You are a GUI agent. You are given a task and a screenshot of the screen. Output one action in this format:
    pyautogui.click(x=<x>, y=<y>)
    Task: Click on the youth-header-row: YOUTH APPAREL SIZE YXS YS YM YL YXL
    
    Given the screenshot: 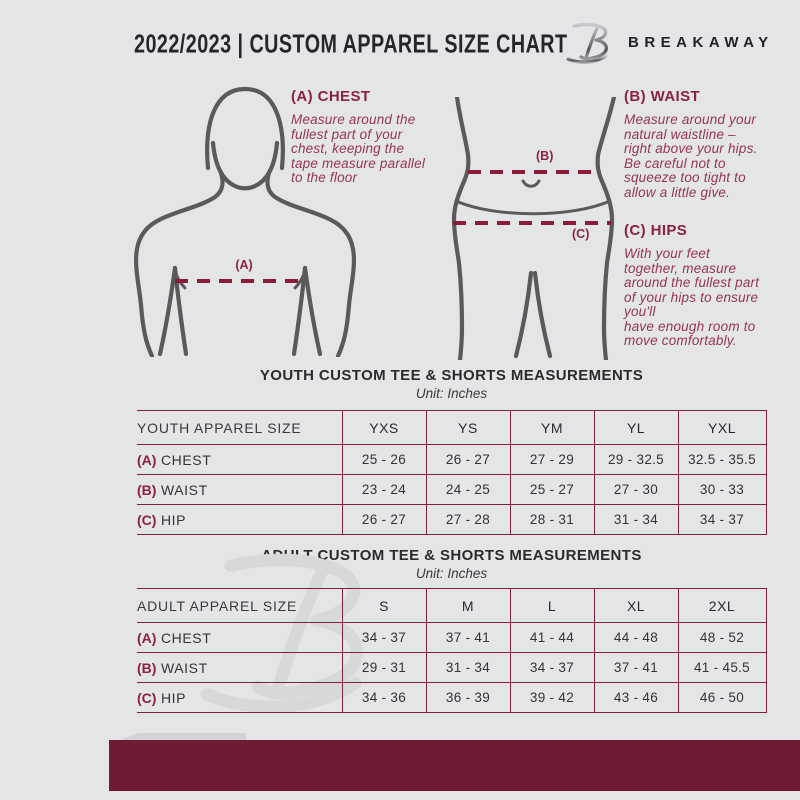 What is the action you would take?
    pyautogui.click(x=452, y=427)
    